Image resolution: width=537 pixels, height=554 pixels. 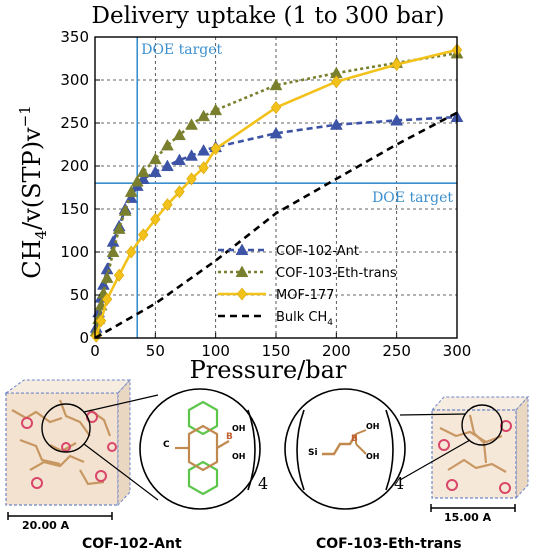 What do you see at coordinates (74, 123) in the screenshot?
I see `y-tick-label: 250` at bounding box center [74, 123].